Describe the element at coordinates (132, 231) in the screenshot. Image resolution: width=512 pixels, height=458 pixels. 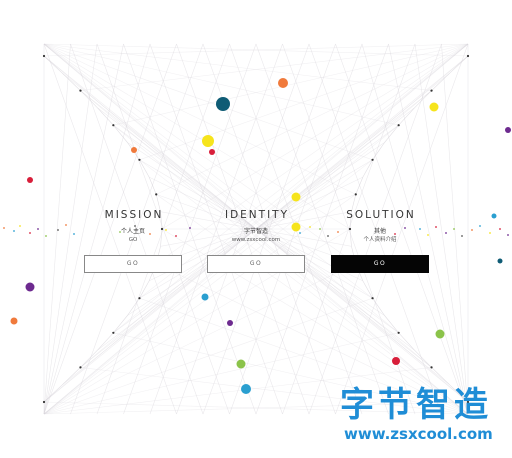
I see `mission-subtitle: 个人主页` at that location.